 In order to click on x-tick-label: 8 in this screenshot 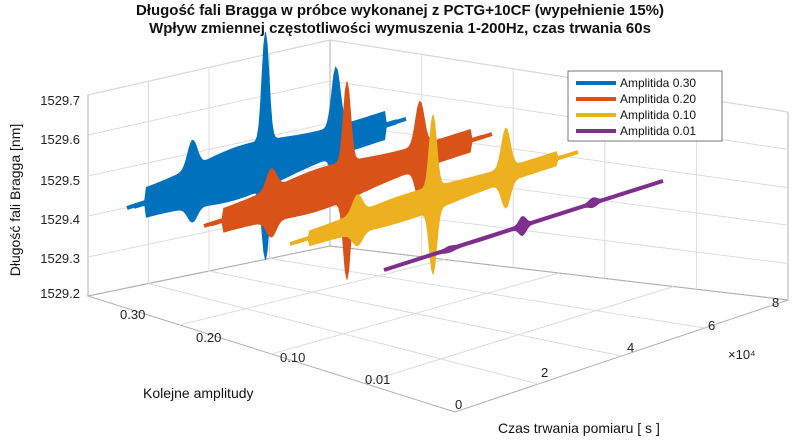, I will do `click(775, 302)`.